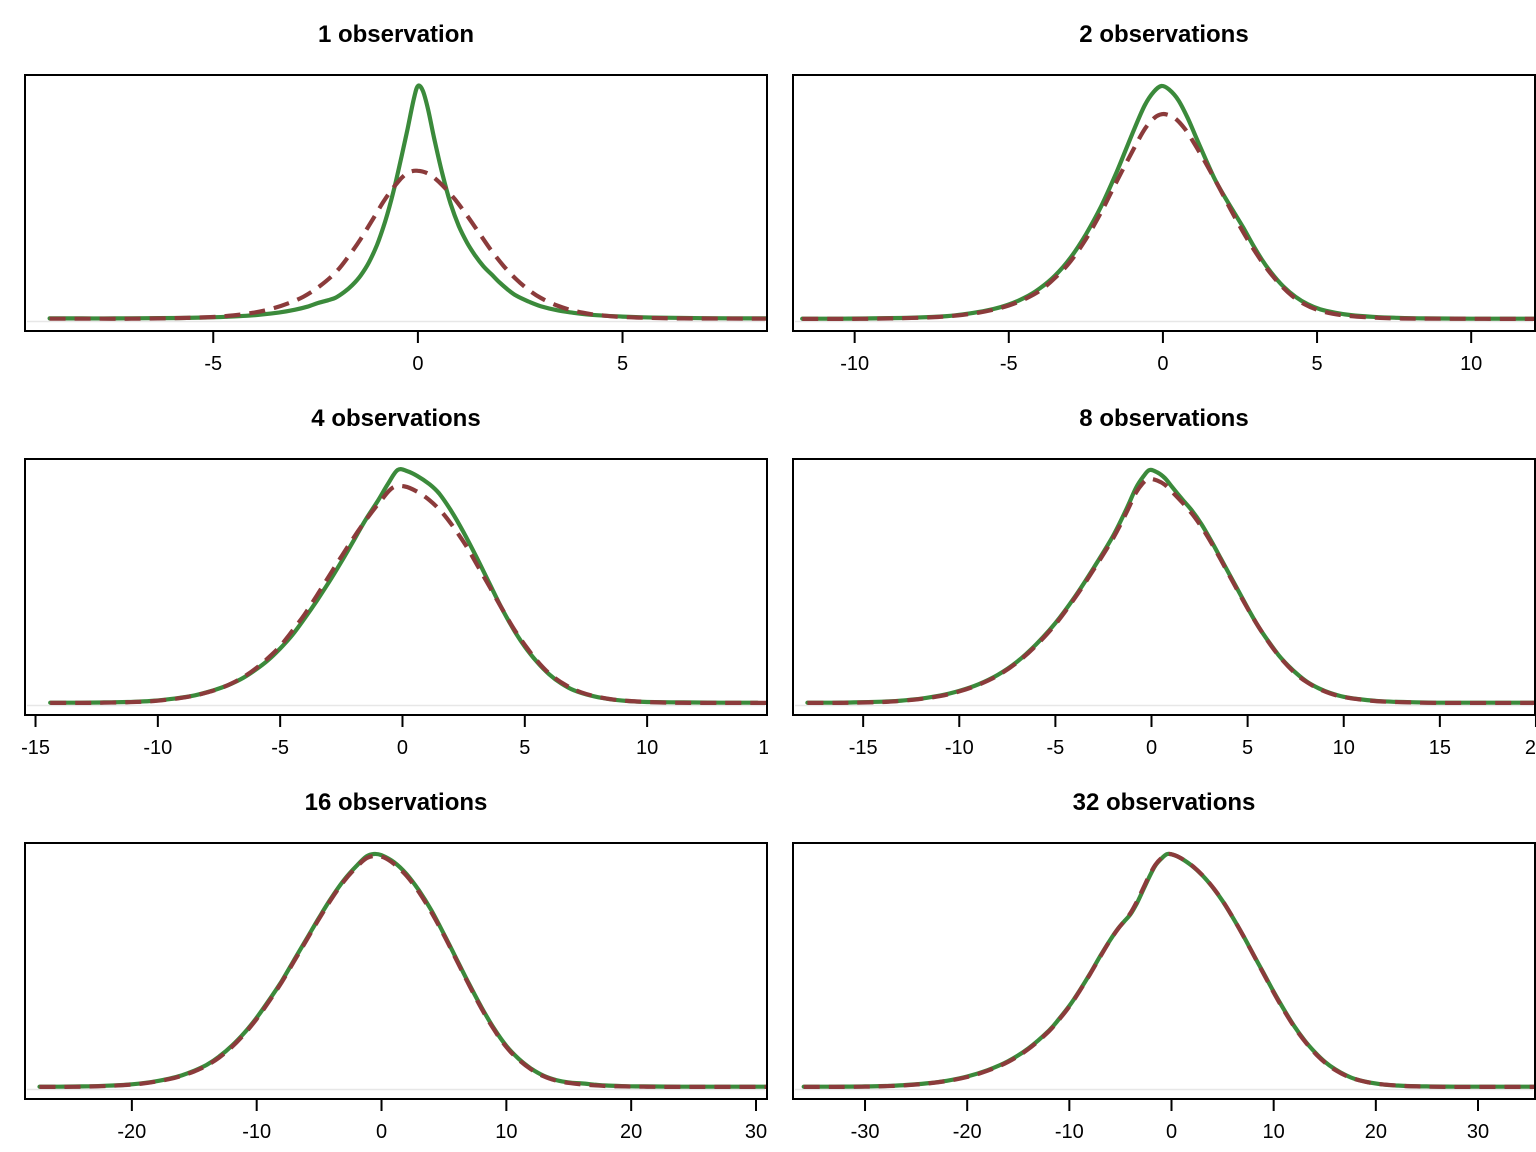 The image size is (1536, 1152). What do you see at coordinates (396, 34) in the screenshot?
I see `panel-title: 1 observation` at bounding box center [396, 34].